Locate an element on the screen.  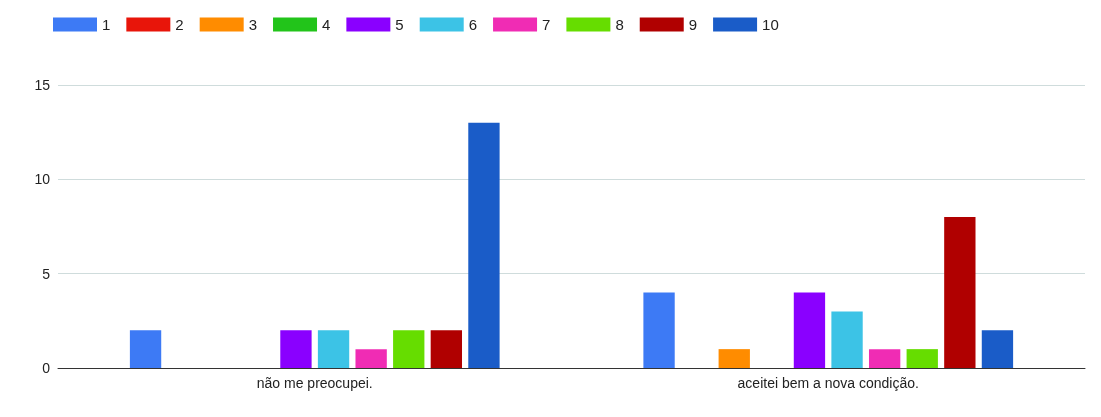
legend-label: 7 is located at coordinates (546, 24).